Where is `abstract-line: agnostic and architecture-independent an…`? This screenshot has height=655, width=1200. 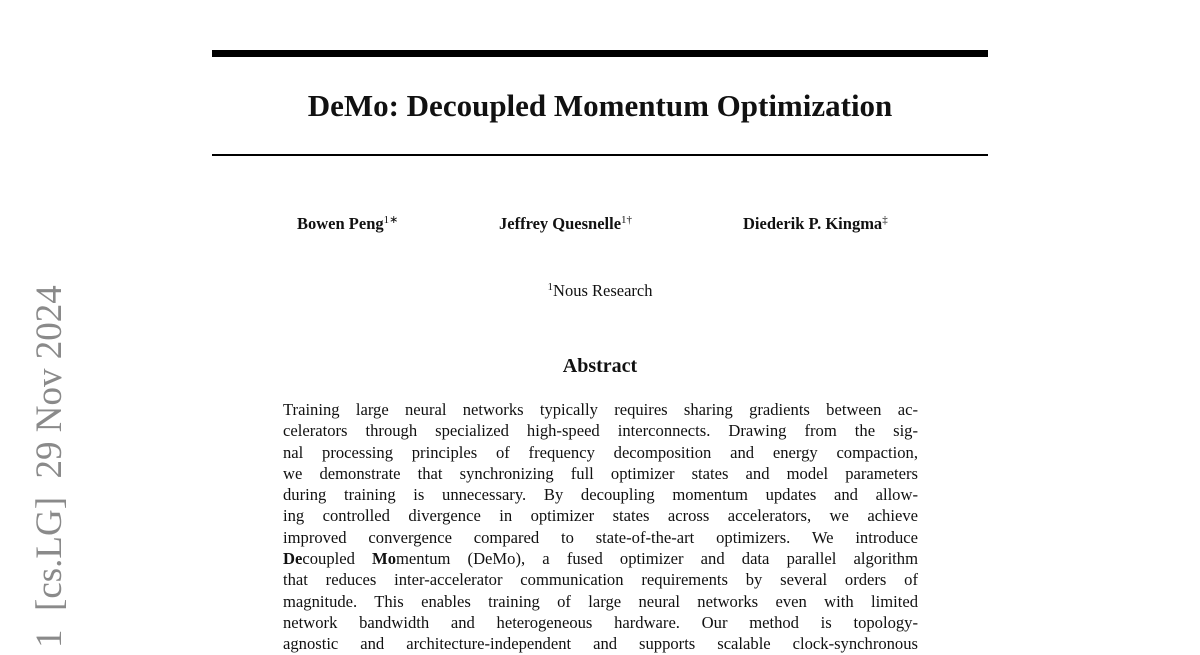
abstract-line: agnostic and architecture-independent an… is located at coordinates (600, 644).